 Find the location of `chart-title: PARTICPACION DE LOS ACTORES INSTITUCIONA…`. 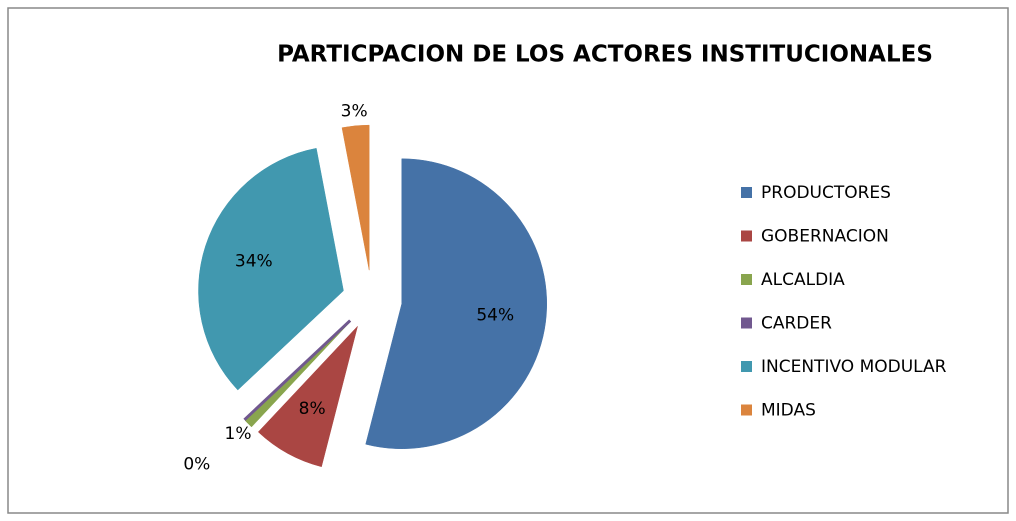

chart-title: PARTICPACION DE LOS ACTORES INSTITUCIONA… is located at coordinates (605, 55).